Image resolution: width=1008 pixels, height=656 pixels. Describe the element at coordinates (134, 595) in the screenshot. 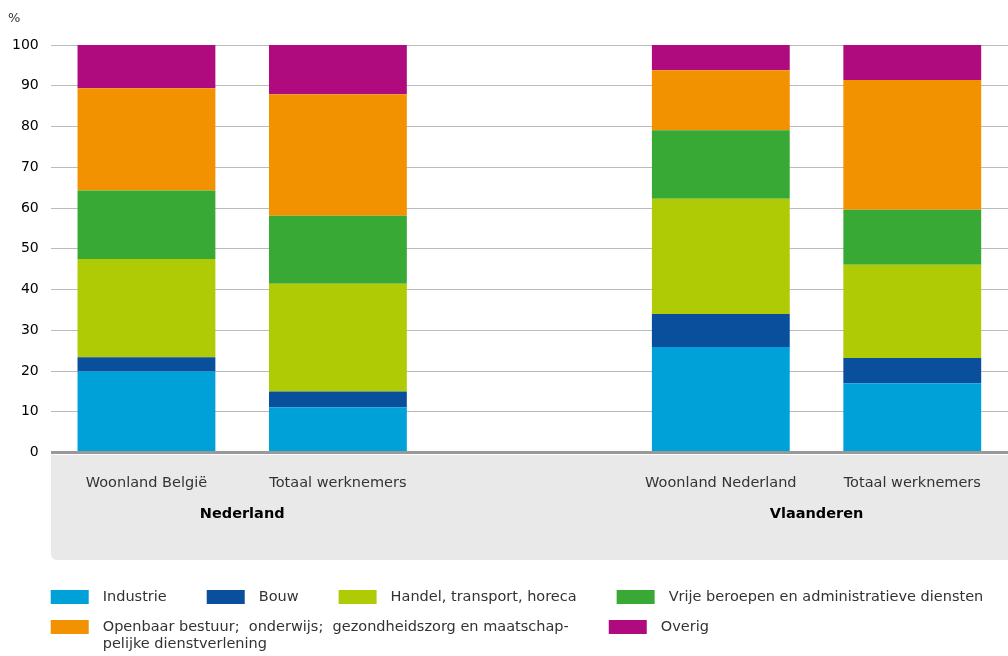

I see `legend-label: Industrie` at that location.